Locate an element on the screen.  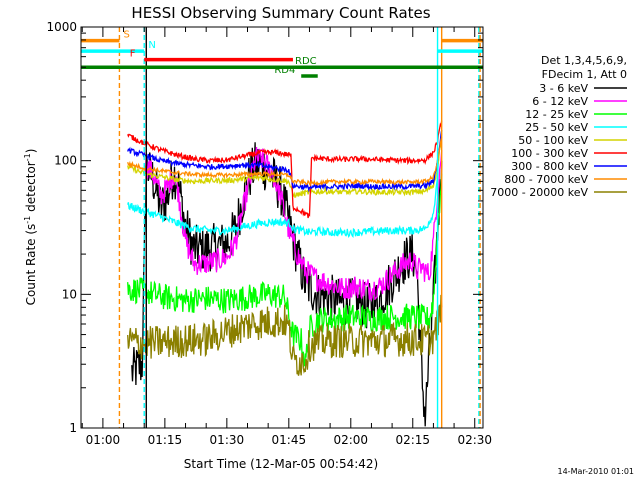
legend-label-2: 12 - 25 keV is located at coordinates (556, 114).